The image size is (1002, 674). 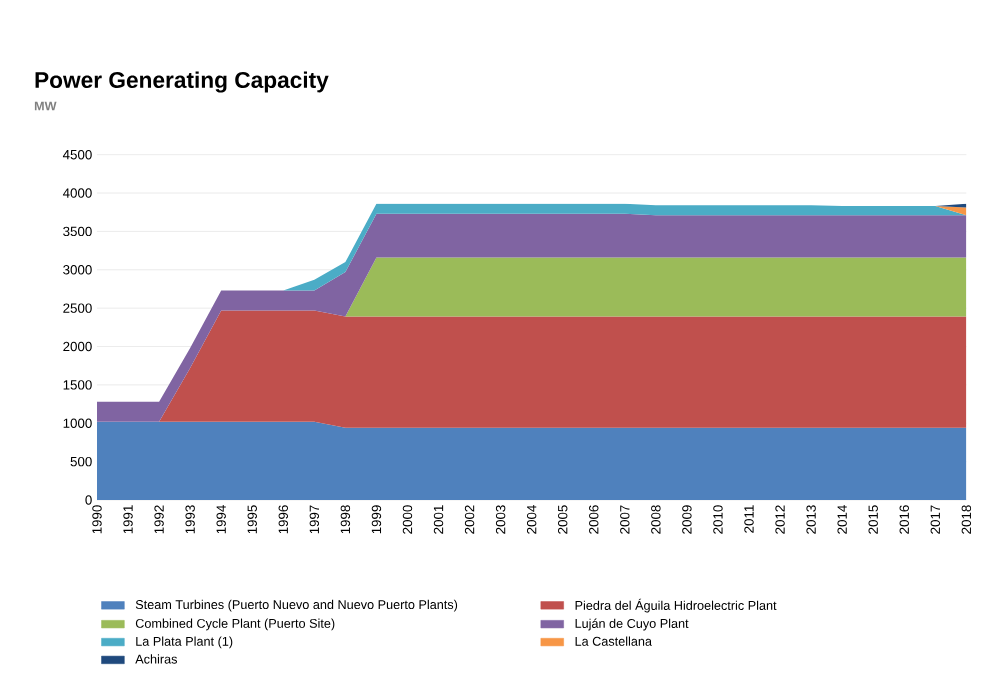 What do you see at coordinates (296, 605) in the screenshot?
I see `legend-label: Steam Turbines (Puerto Nuevo and Nuevo Puerto Plants)` at bounding box center [296, 605].